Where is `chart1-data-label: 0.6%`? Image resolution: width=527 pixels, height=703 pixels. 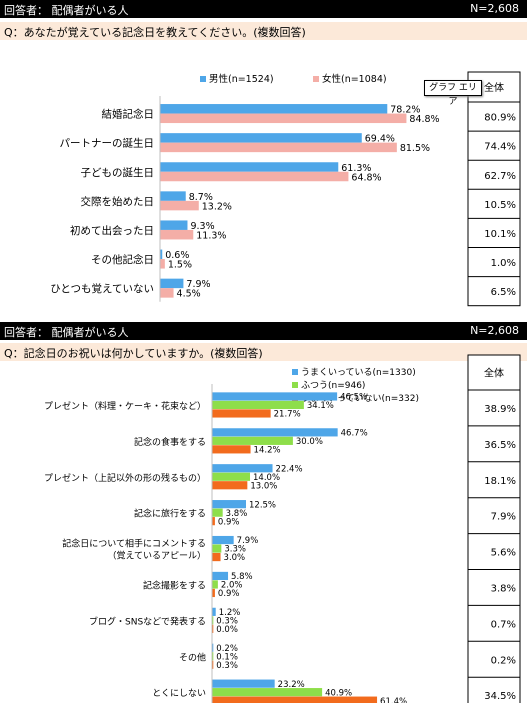 chart1-data-label: 0.6% is located at coordinates (177, 255).